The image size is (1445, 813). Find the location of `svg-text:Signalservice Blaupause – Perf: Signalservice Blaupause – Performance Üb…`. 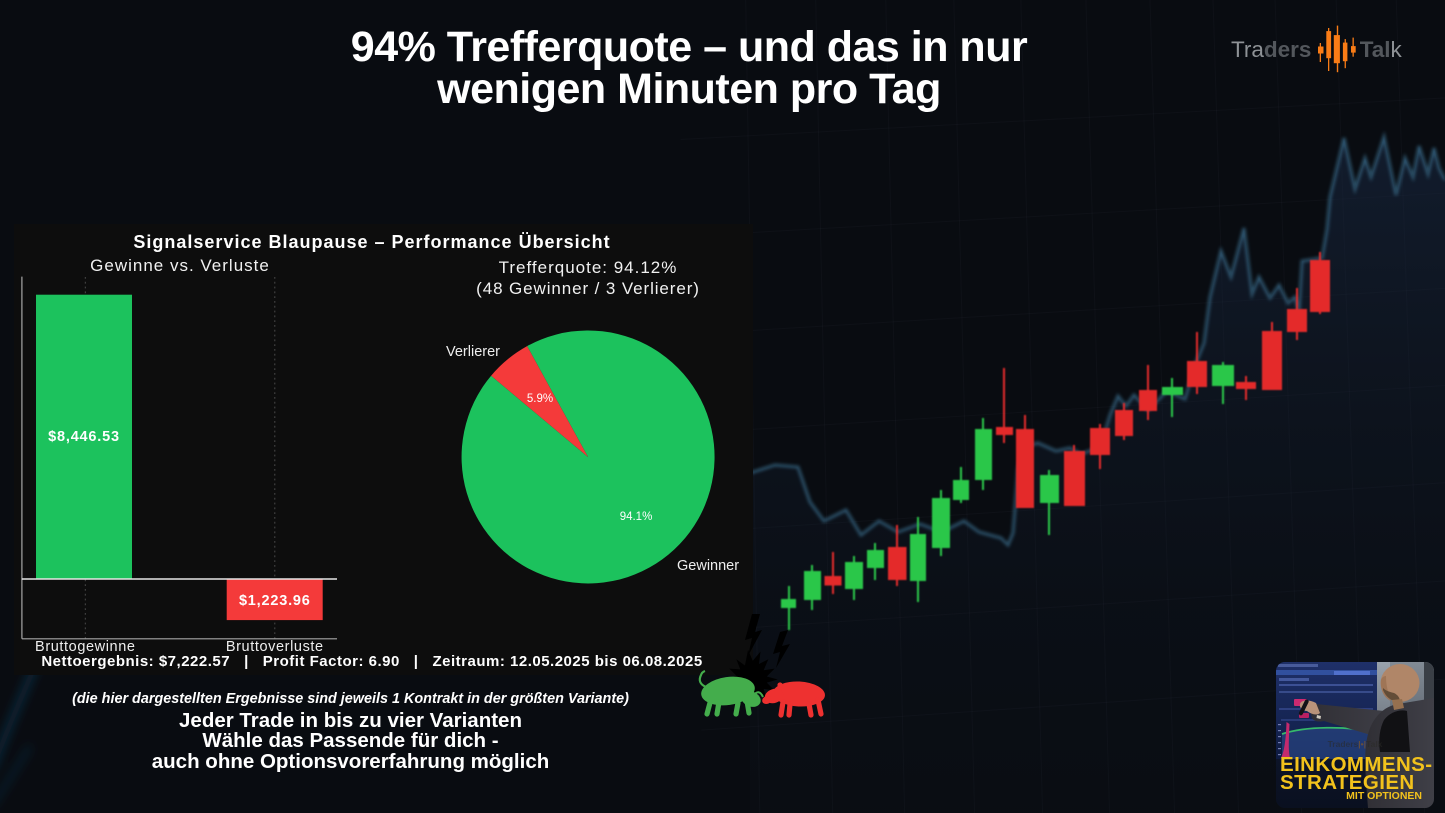

svg-text:Signalservice Blaupause – Perf: Signalservice Blaupause – Performance Üb… is located at coordinates (371, 242).